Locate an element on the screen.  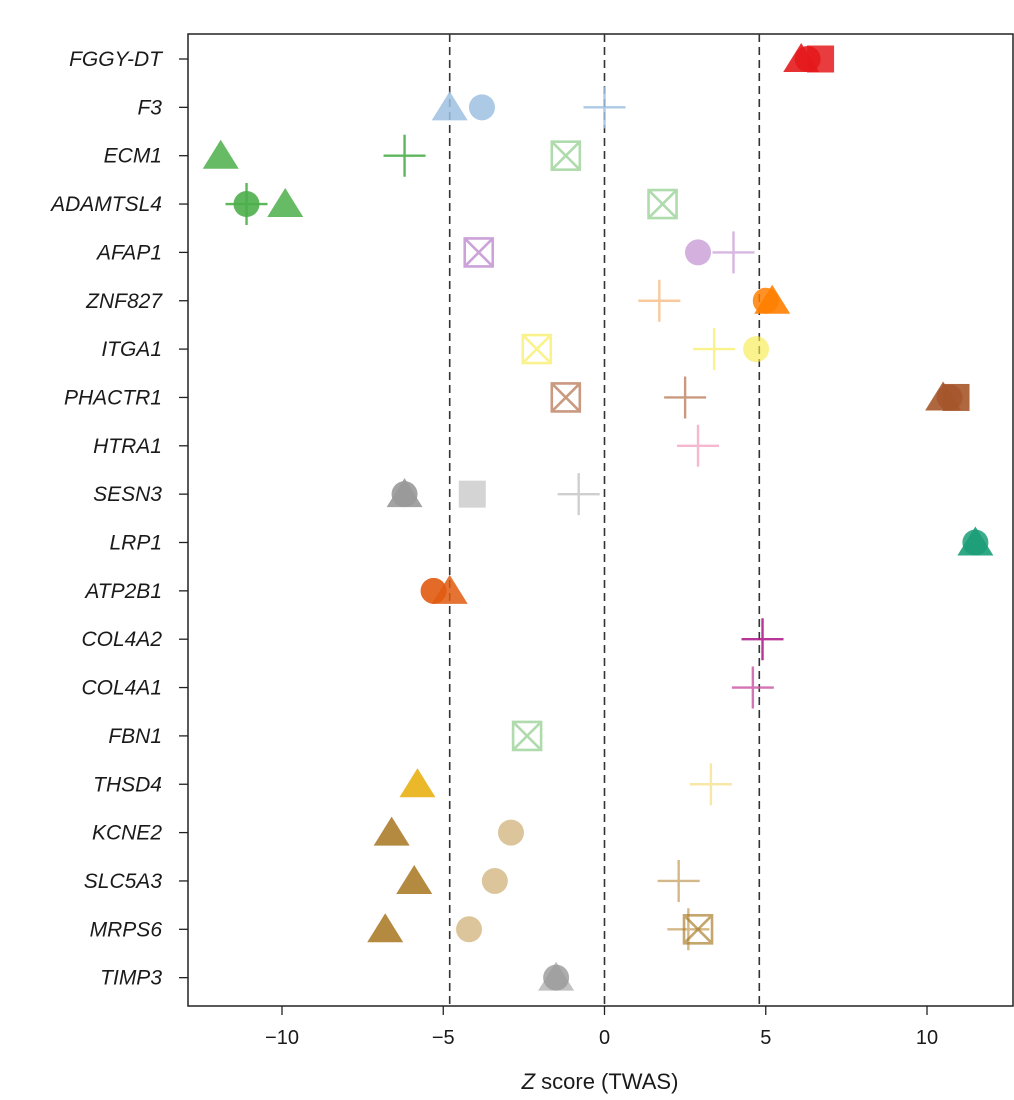
gene-label: ITGA1 is located at coordinates (131, 349).